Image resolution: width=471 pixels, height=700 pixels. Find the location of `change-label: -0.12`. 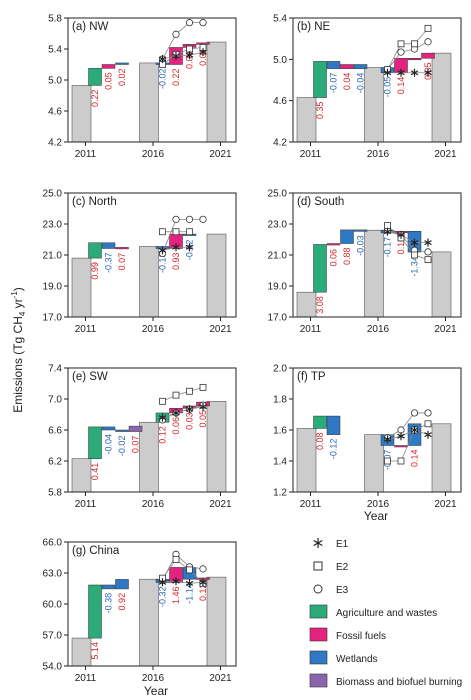

change-label: -0.12 is located at coordinates (334, 449).